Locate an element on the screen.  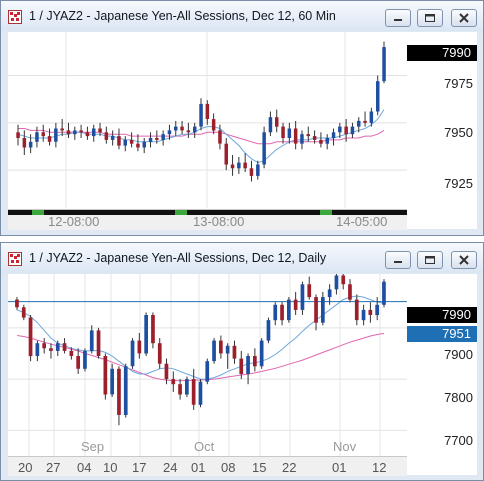
date-axis: 20 27 04 10 17 24 01 08 15 22 01 12 is located at coordinates (207, 466).